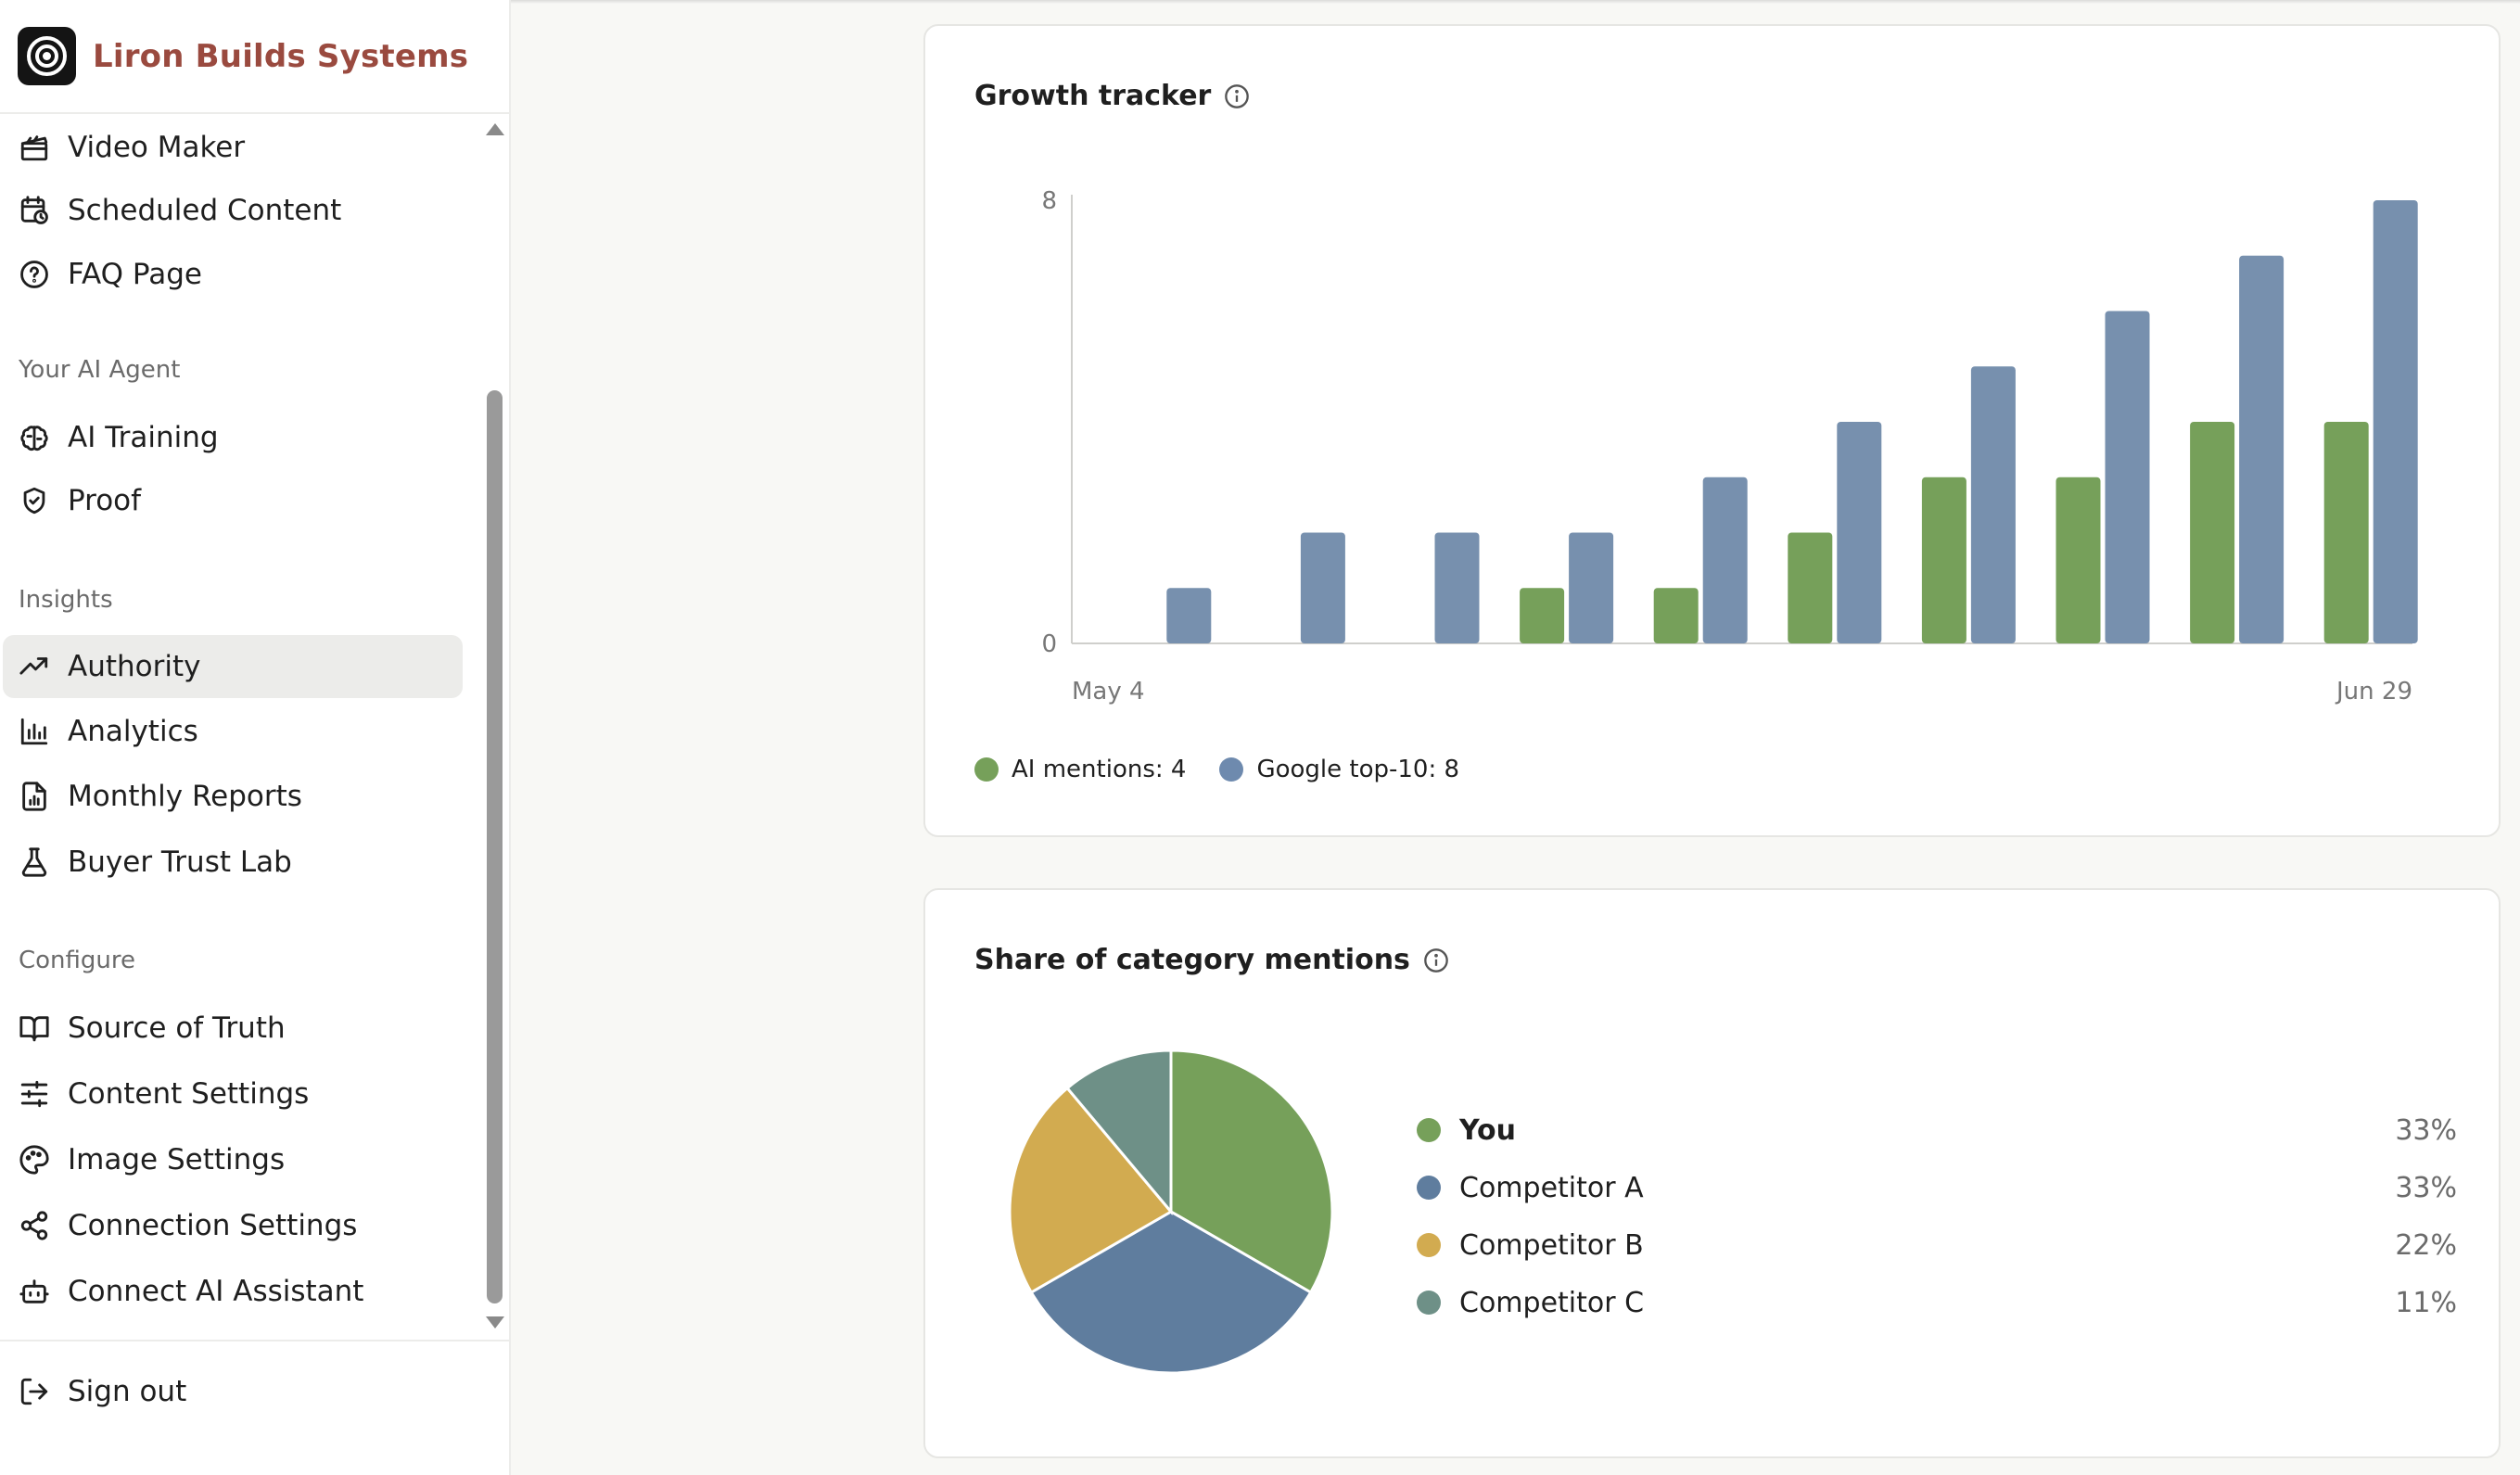  I want to click on sidebar-footer: Sign out, so click(254, 1408).